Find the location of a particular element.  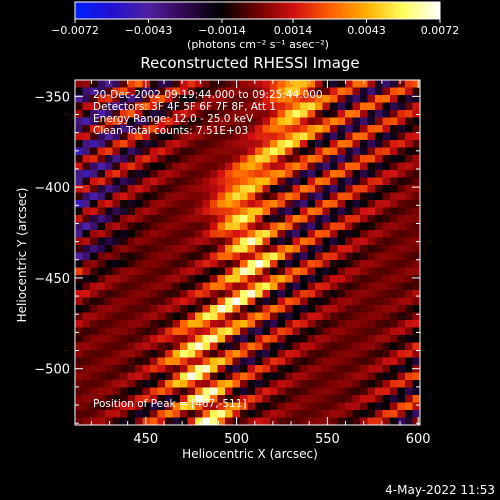

annotation-peak-position: Position of Peak = [467,-511] is located at coordinates (170, 404).